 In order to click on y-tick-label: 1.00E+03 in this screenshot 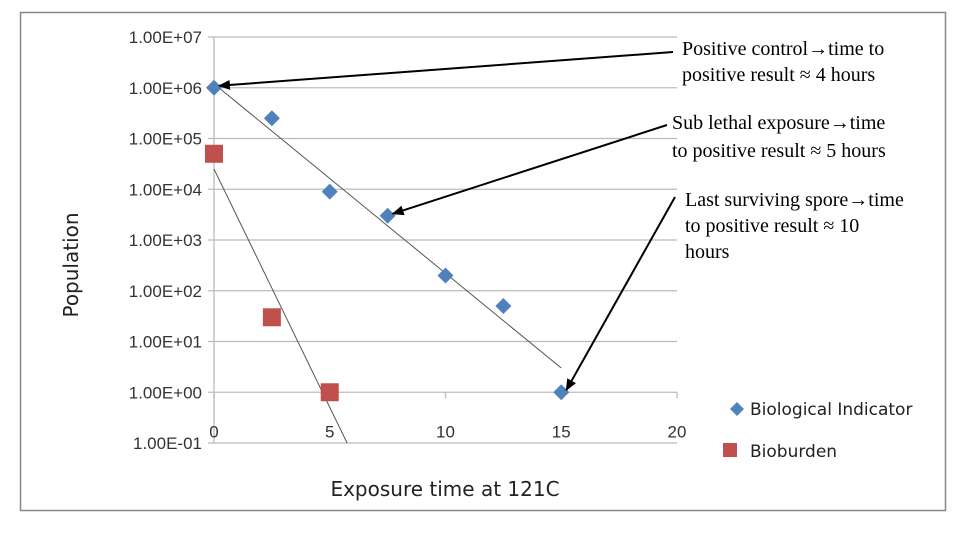, I will do `click(165, 240)`.